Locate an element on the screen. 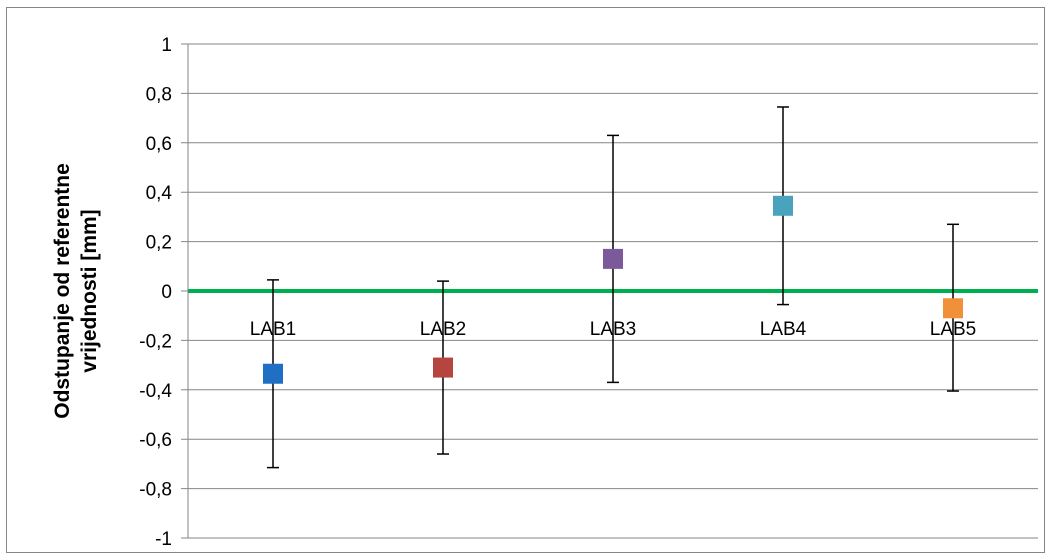 Image resolution: width=1053 pixels, height=556 pixels. y-tick-label: -1 is located at coordinates (163, 539).